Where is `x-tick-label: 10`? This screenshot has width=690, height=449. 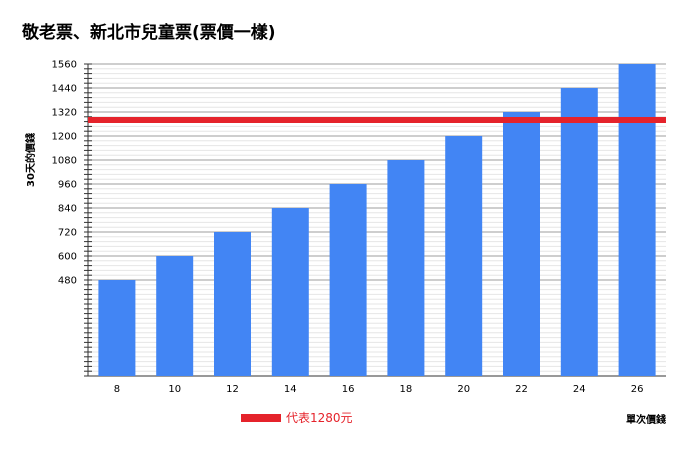 x-tick-label: 10 is located at coordinates (174, 389).